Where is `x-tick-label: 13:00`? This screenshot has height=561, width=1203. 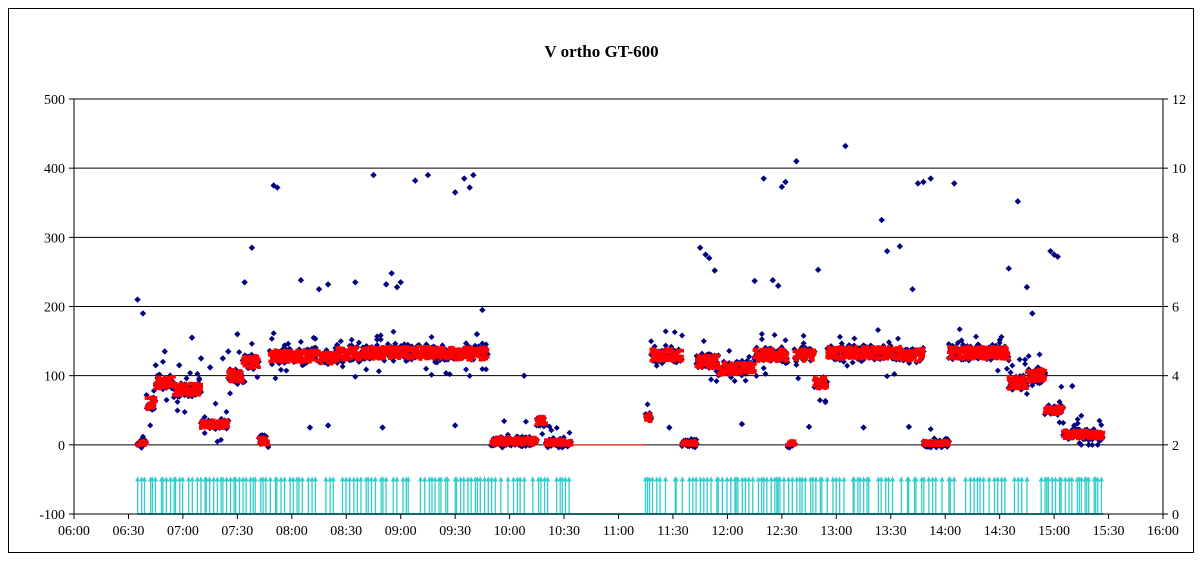 x-tick-label: 13:00 is located at coordinates (836, 531).